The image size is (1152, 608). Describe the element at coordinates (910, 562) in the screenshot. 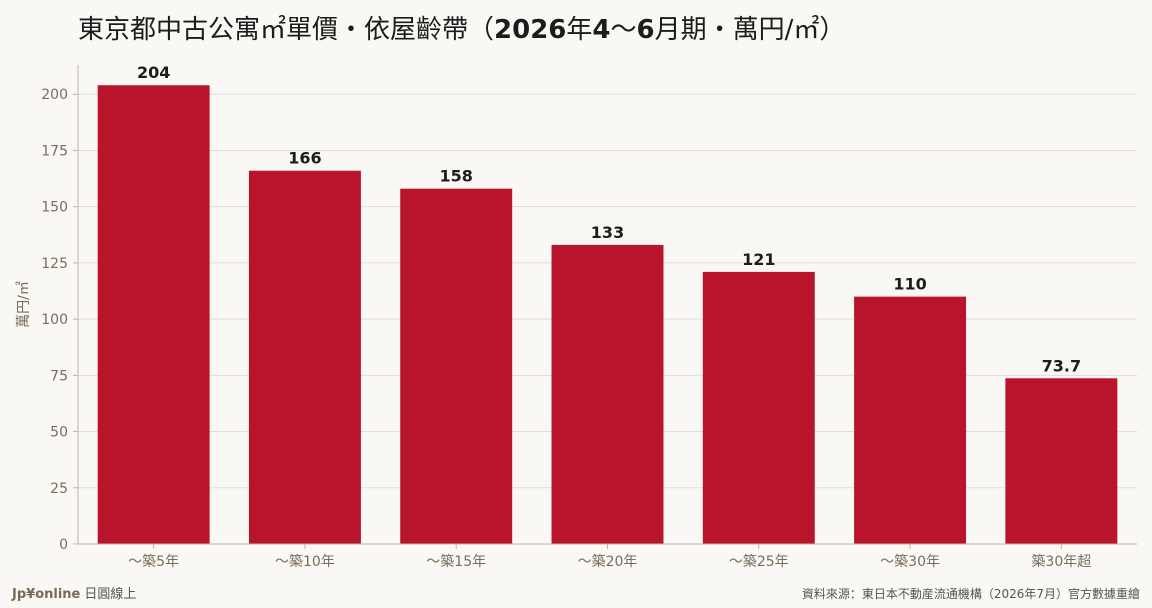

I see `x-tick-label: 〜築30年` at that location.